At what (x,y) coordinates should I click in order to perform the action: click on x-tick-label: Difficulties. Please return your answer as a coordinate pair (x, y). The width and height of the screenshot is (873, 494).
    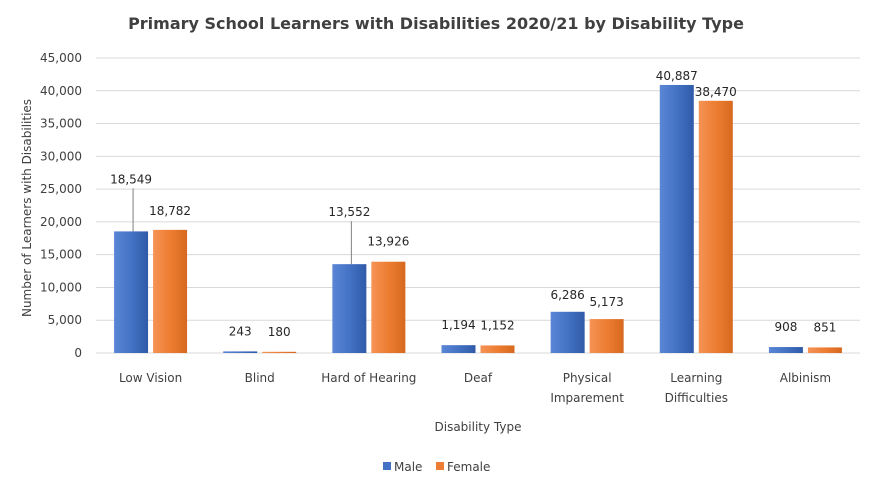
    Looking at the image, I should click on (696, 398).